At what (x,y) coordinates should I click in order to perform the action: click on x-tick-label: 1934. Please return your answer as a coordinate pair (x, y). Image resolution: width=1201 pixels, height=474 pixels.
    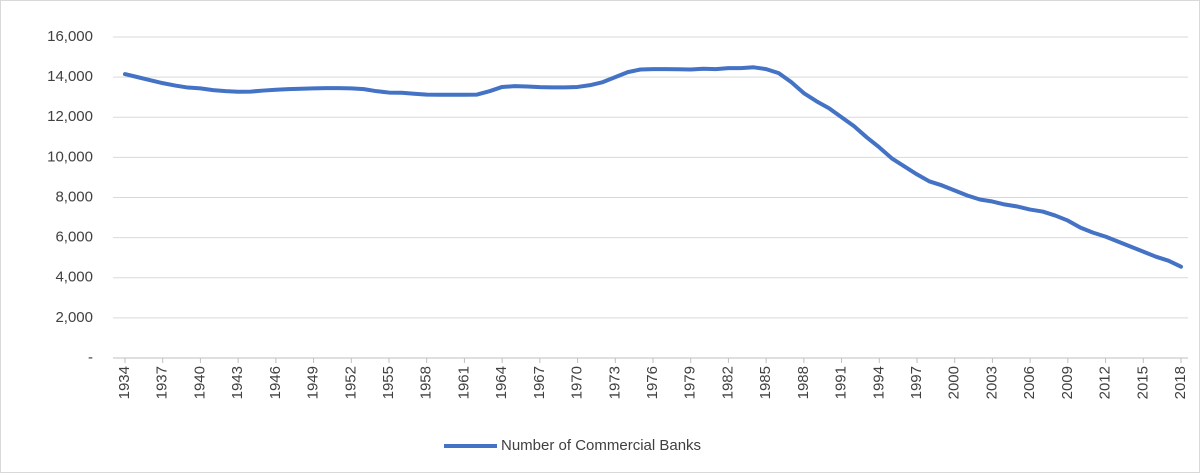
    Looking at the image, I should click on (124, 382).